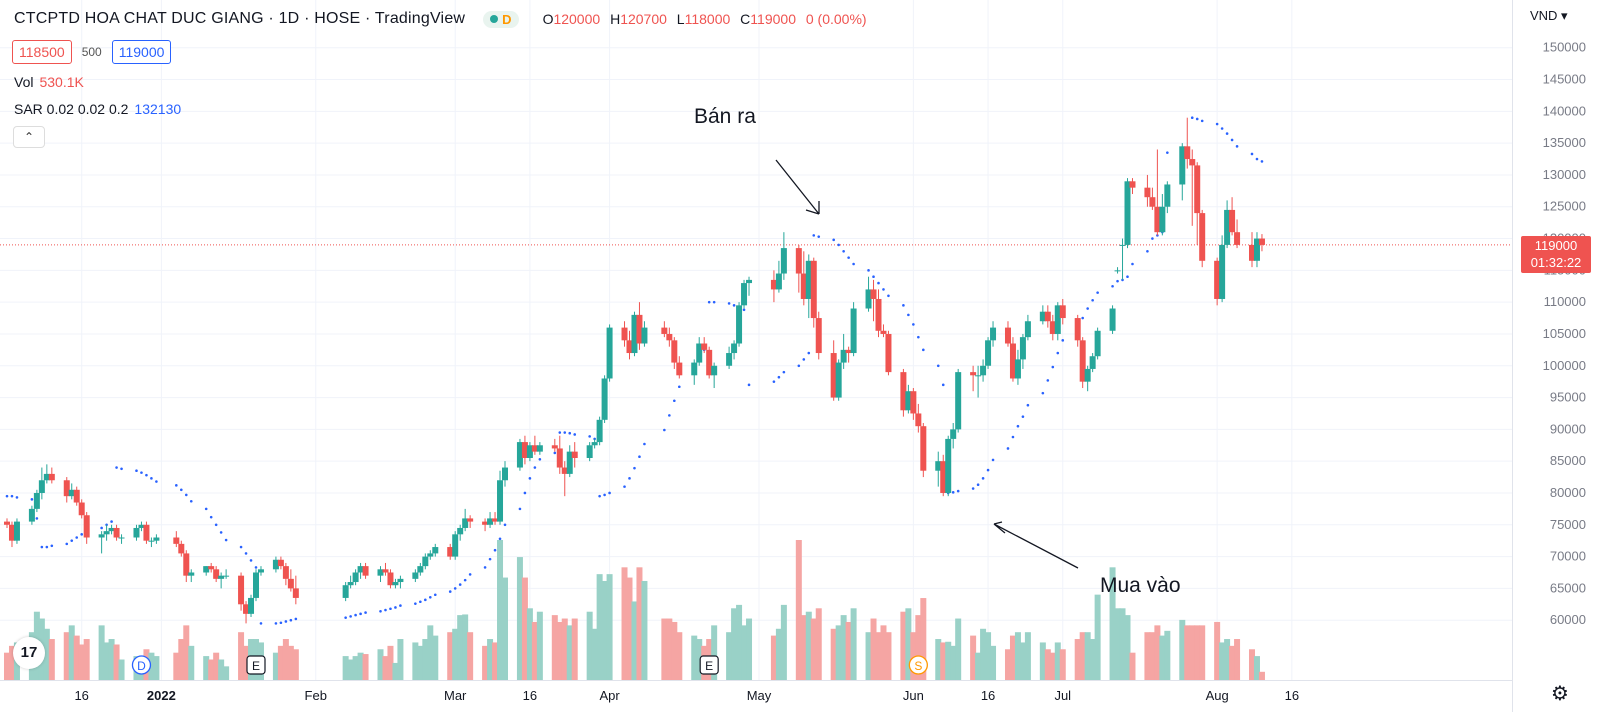 The width and height of the screenshot is (1600, 712). Describe the element at coordinates (1140, 585) in the screenshot. I see `buy-annotation: Mua vào` at that location.